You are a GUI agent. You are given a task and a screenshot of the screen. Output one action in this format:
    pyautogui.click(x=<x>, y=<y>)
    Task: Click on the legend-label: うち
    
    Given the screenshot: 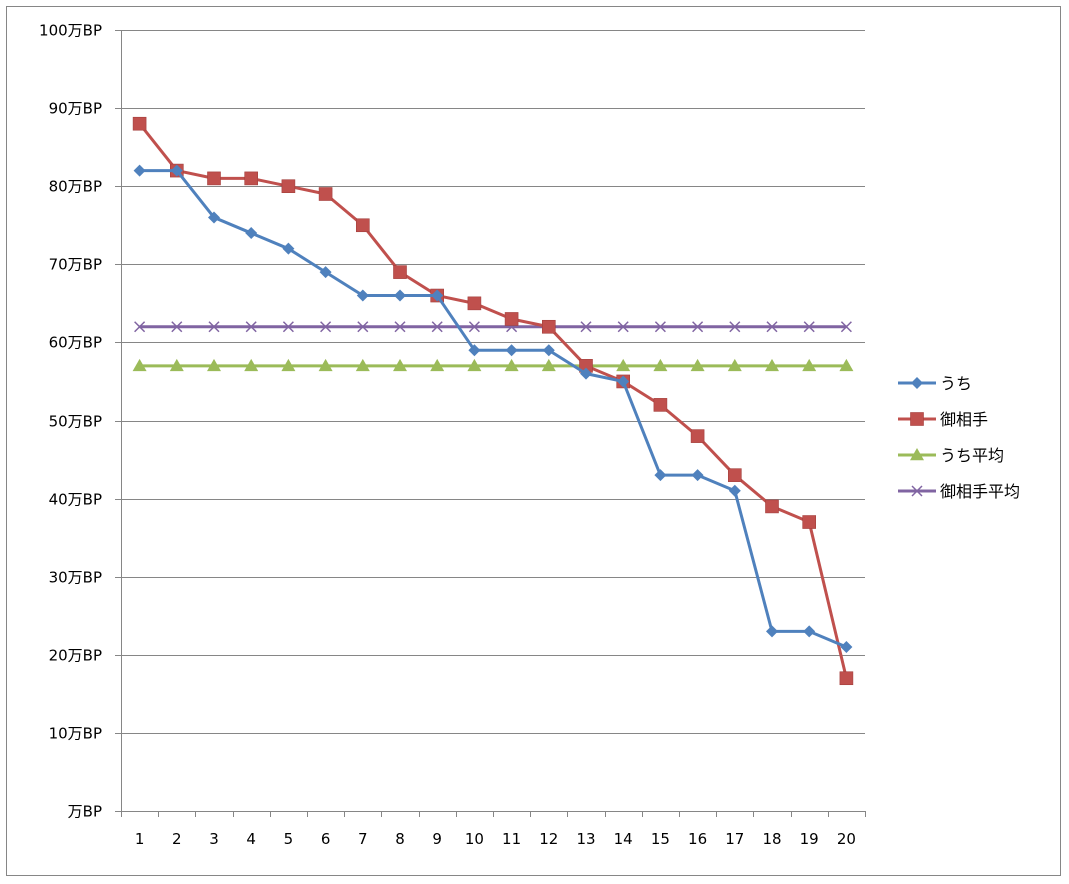 What is the action you would take?
    pyautogui.click(x=956, y=383)
    